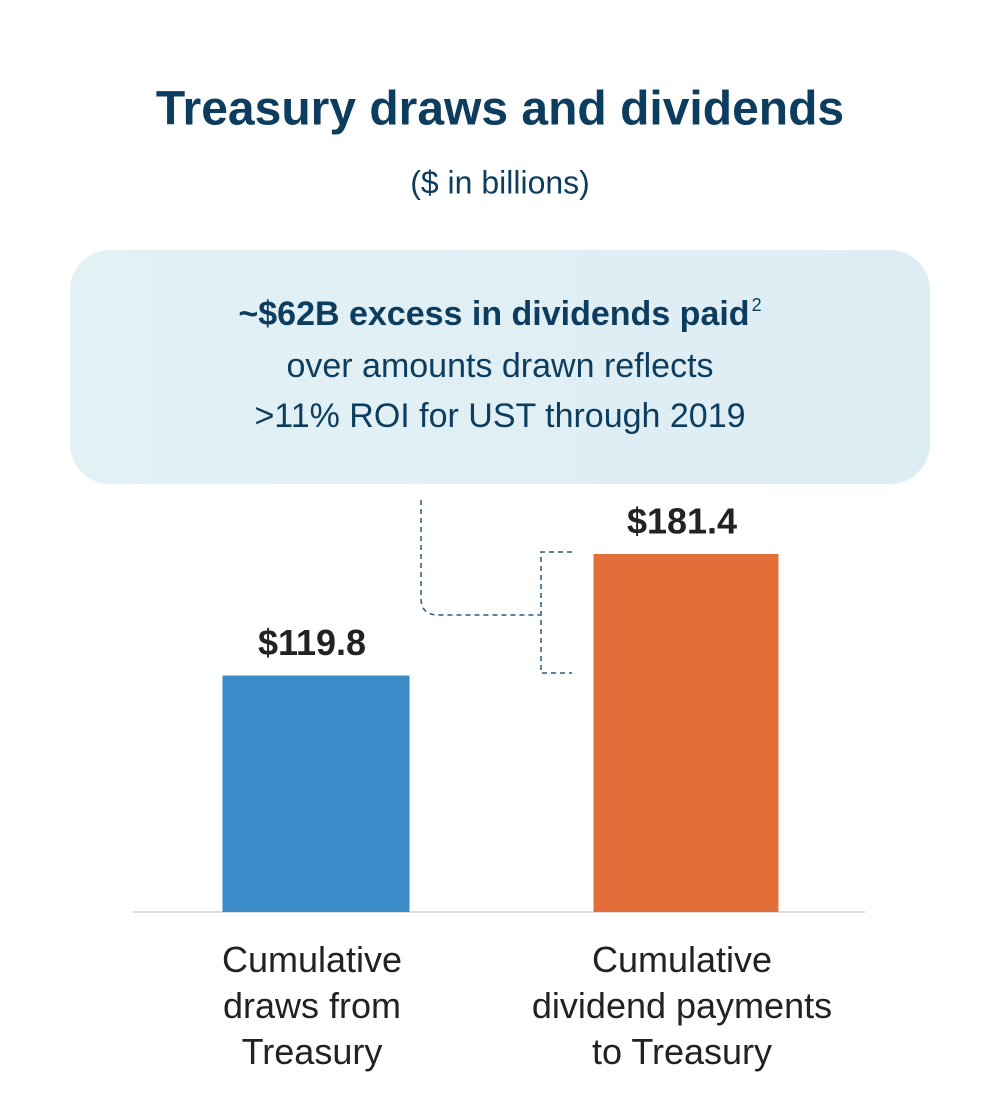  Describe the element at coordinates (312, 1005) in the screenshot. I see `category-label: Cumulative draws from Treasury` at that location.